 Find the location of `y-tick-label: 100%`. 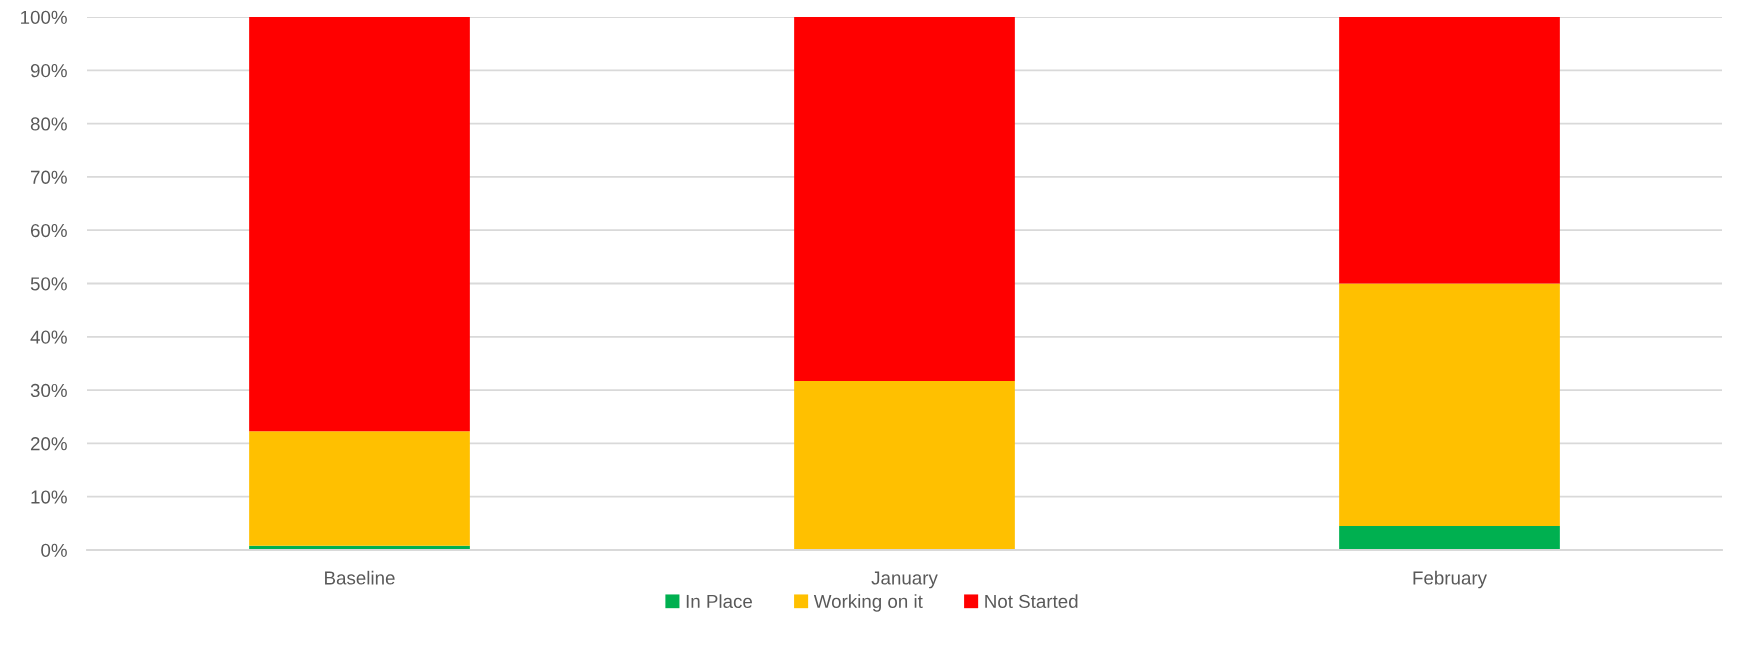

y-tick-label: 100% is located at coordinates (44, 17).